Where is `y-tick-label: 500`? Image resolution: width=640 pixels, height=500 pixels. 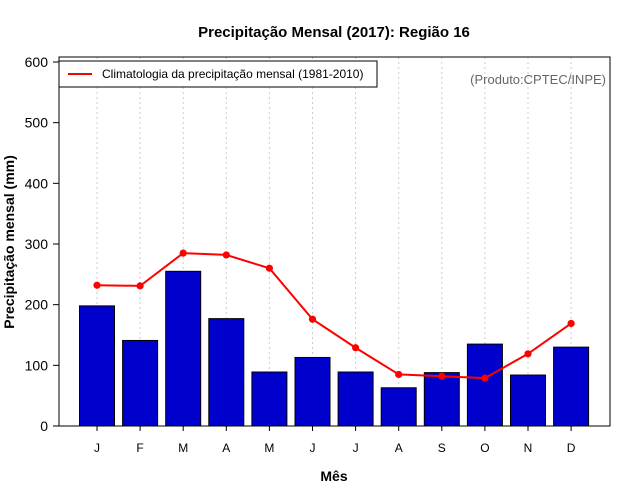
y-tick-label: 500 is located at coordinates (37, 123).